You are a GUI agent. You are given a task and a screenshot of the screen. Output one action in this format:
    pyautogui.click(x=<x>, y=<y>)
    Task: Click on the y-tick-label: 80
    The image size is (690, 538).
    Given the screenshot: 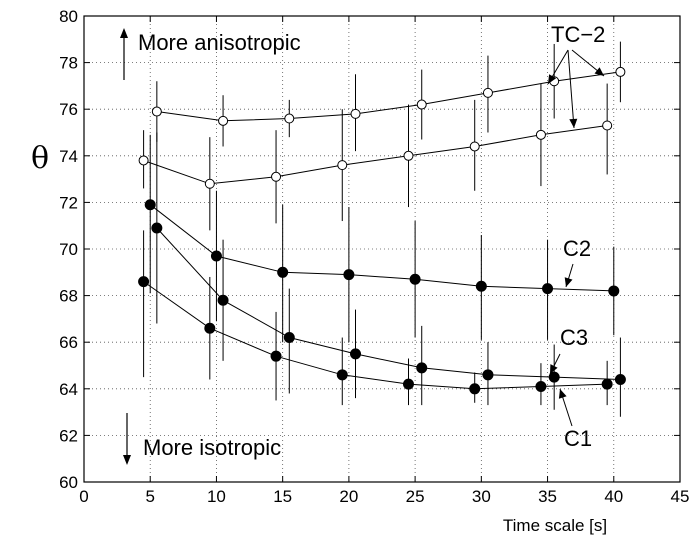 What is the action you would take?
    pyautogui.click(x=68, y=16)
    